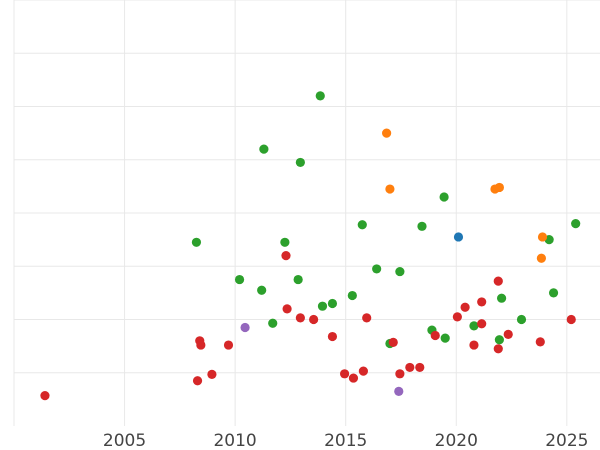 Image resolution: width=600 pixels, height=450 pixels. What do you see at coordinates (456, 440) in the screenshot?
I see `x-tick-label: 2020` at bounding box center [456, 440].